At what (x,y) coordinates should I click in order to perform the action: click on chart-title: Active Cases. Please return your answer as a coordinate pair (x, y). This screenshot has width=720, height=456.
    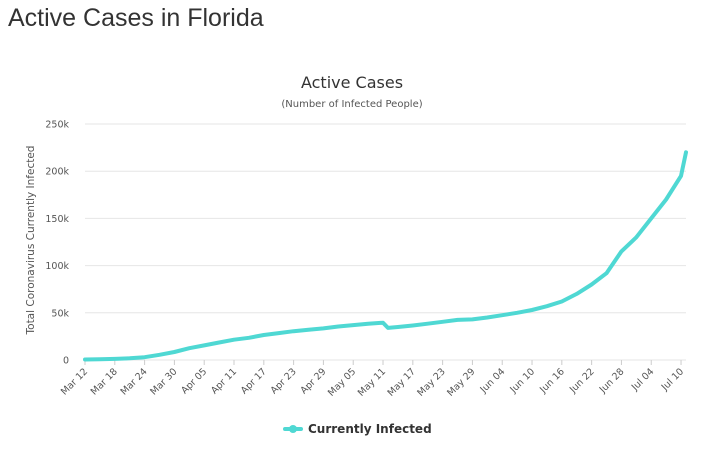
    Looking at the image, I should click on (352, 82).